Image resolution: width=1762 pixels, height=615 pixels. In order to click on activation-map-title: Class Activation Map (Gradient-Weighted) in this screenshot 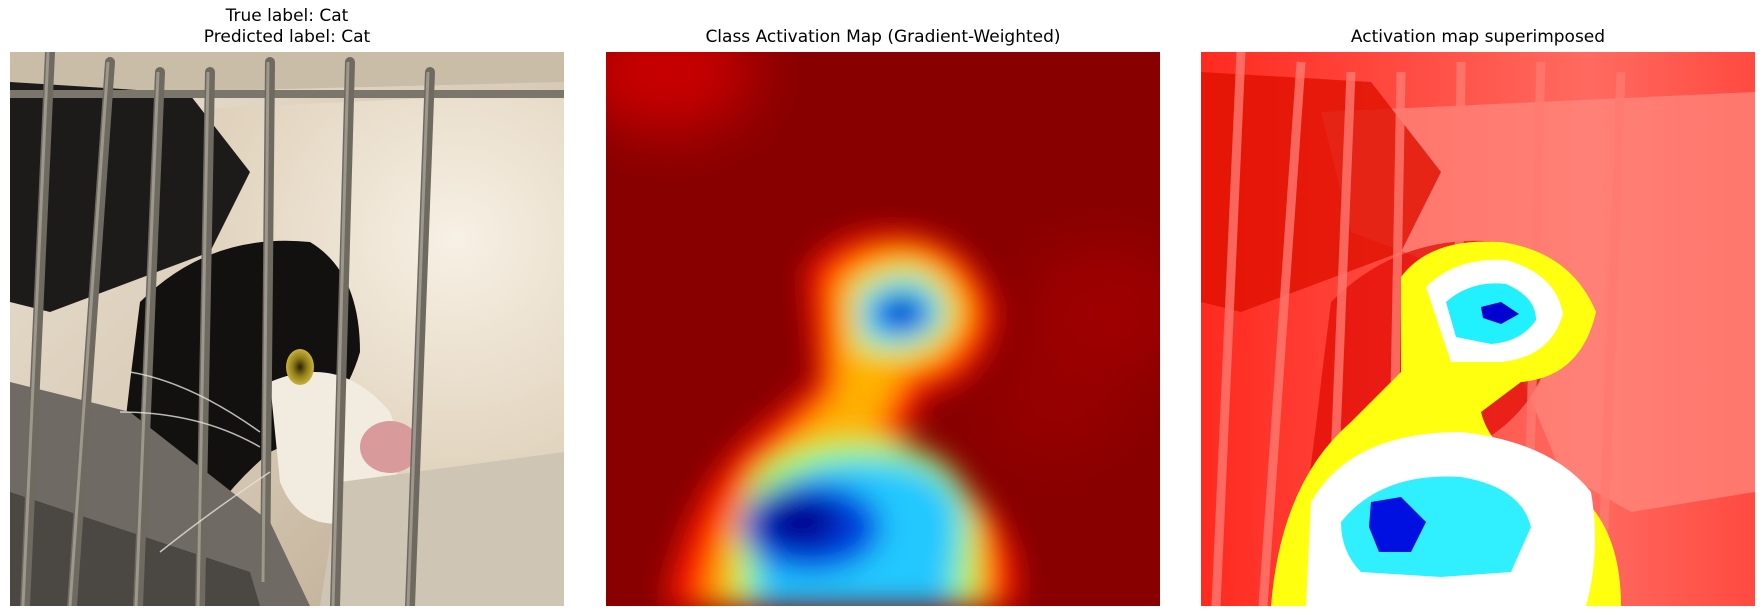, I will do `click(883, 37)`.